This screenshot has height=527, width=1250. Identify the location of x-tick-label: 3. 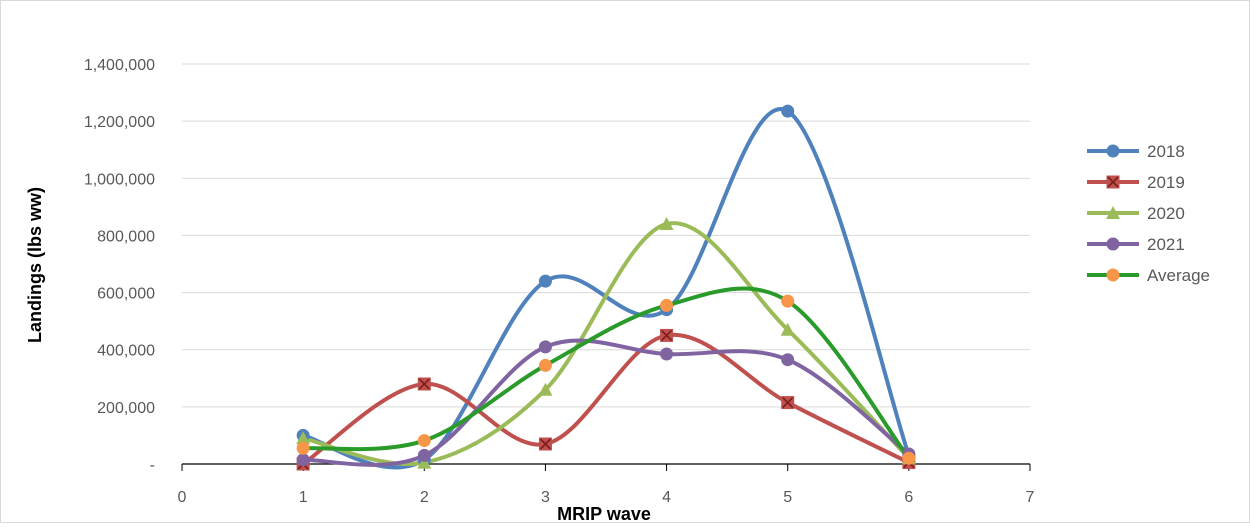
(545, 497).